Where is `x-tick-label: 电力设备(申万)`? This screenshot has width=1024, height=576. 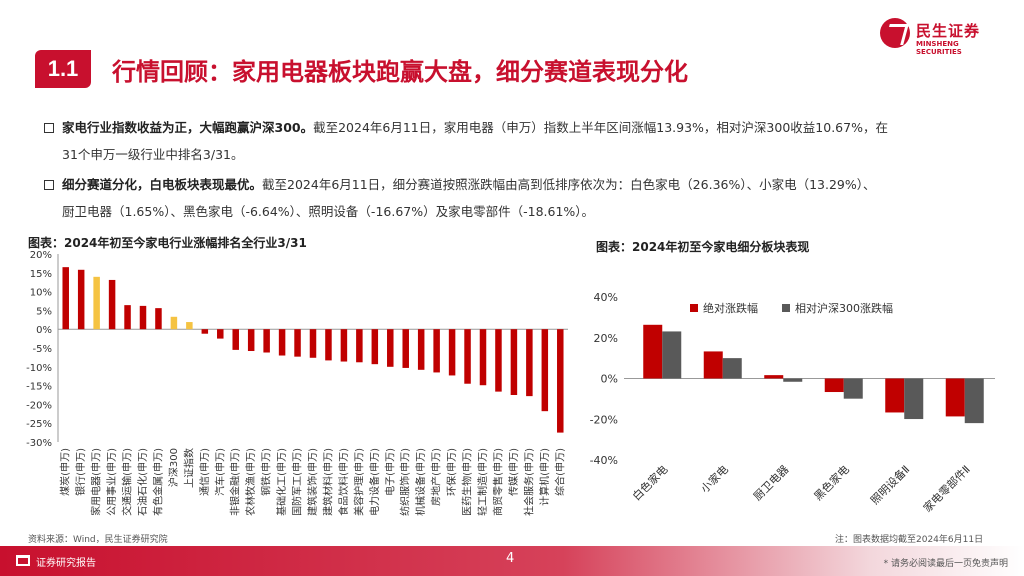
x-tick-label: 电力设备(申万) is located at coordinates (374, 482).